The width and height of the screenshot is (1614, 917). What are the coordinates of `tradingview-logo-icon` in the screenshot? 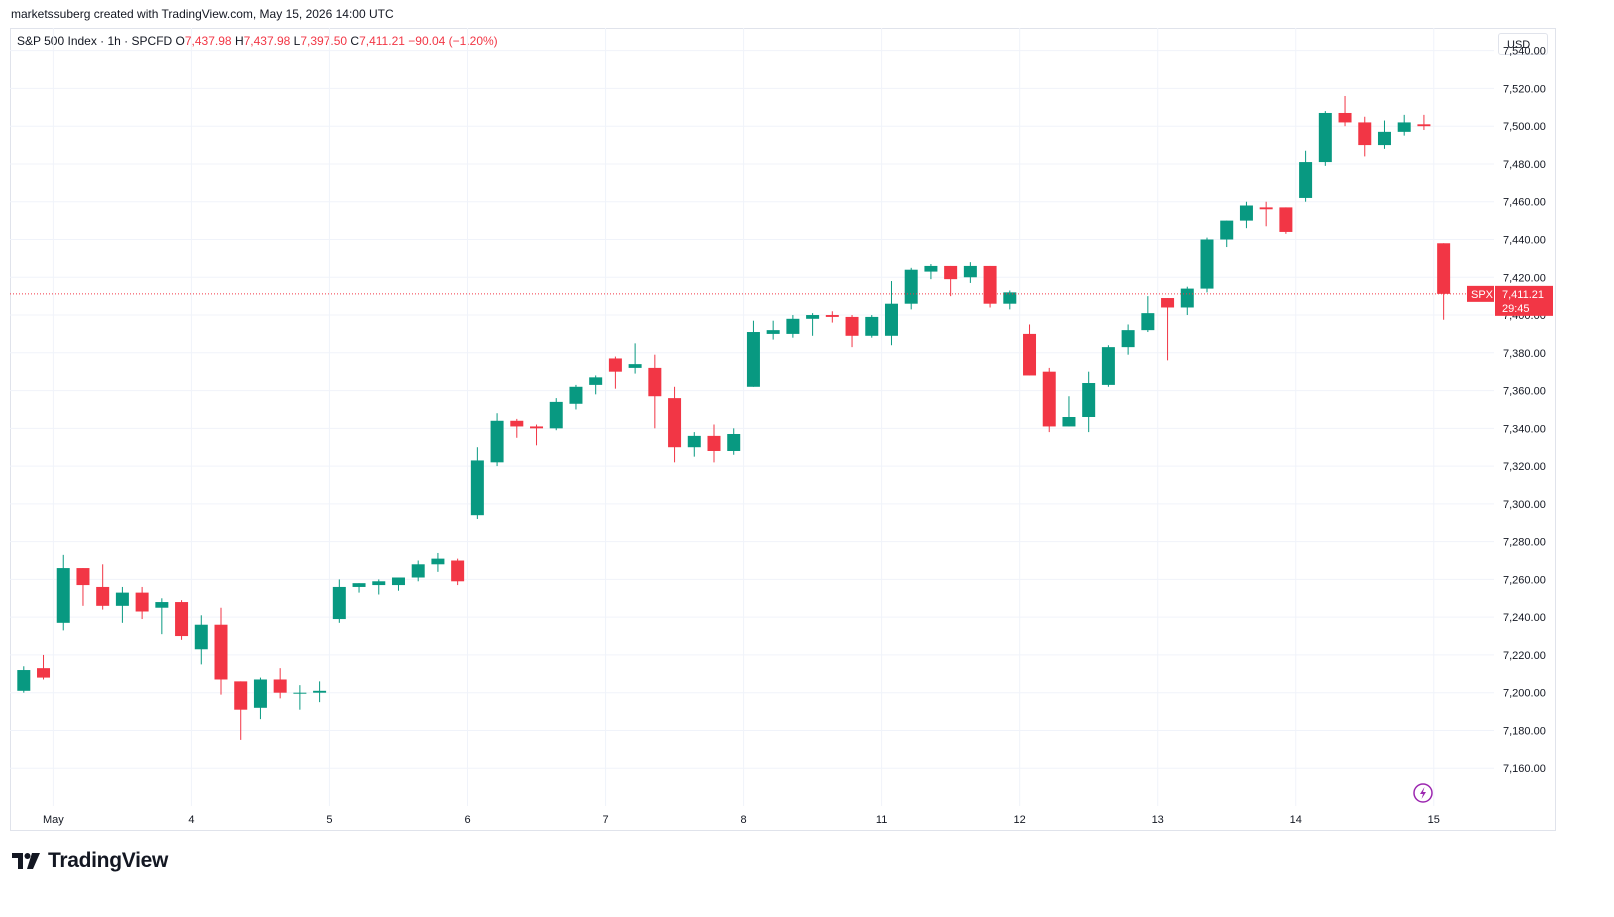 It's located at (26, 861).